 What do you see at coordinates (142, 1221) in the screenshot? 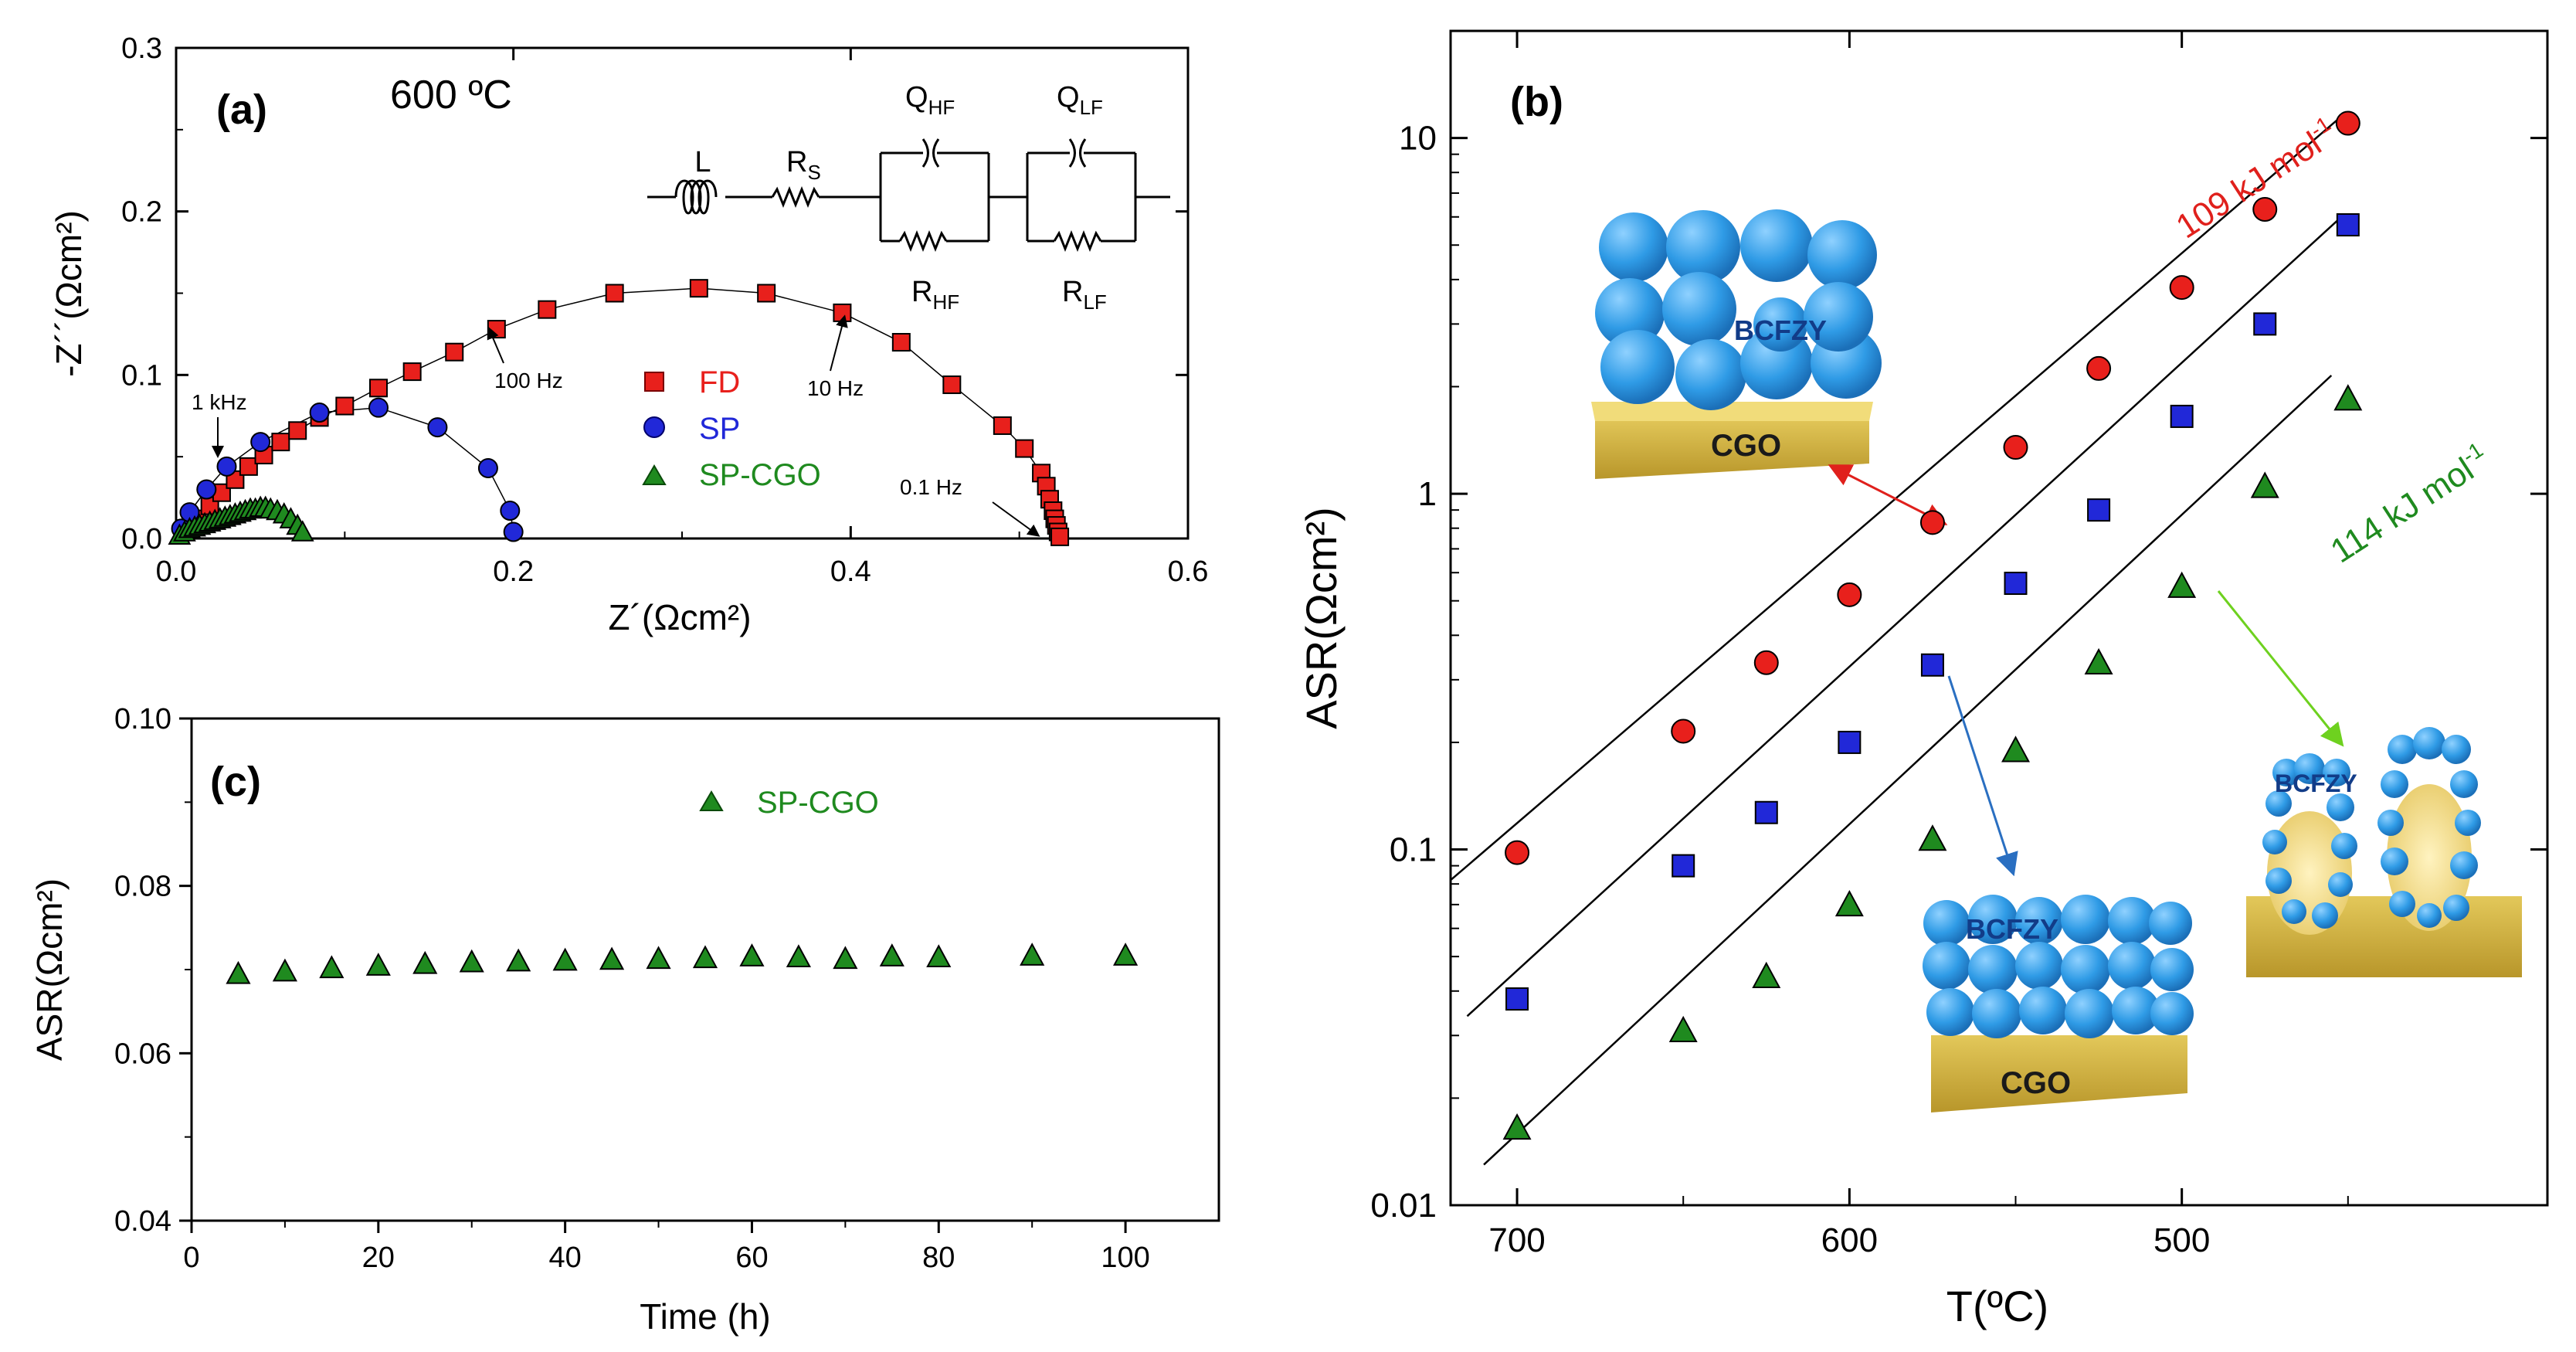
I see `panel-c-ytick-label: 0.04` at bounding box center [142, 1221].